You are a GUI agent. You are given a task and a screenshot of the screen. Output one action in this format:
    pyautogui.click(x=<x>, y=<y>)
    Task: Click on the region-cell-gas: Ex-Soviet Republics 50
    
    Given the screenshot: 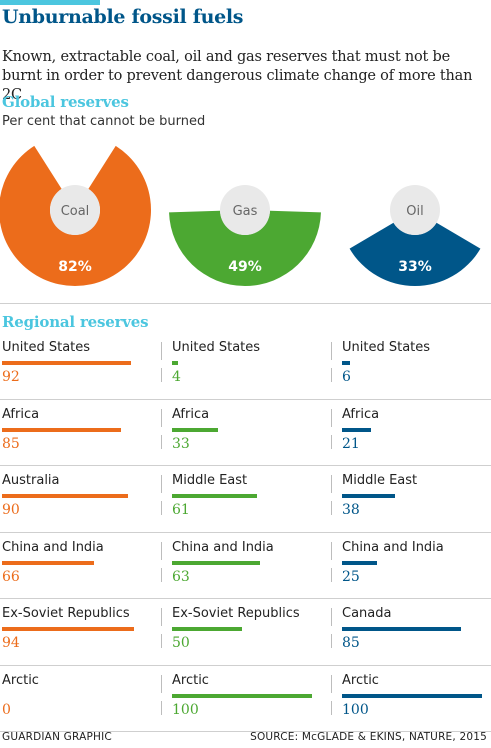 What is the action you would take?
    pyautogui.click(x=245, y=634)
    